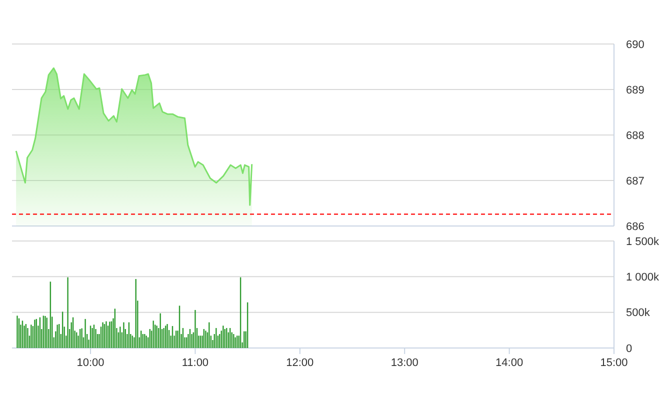 The height and width of the screenshot is (412, 660). What do you see at coordinates (635, 136) in the screenshot?
I see `y-tick-label: 688` at bounding box center [635, 136].